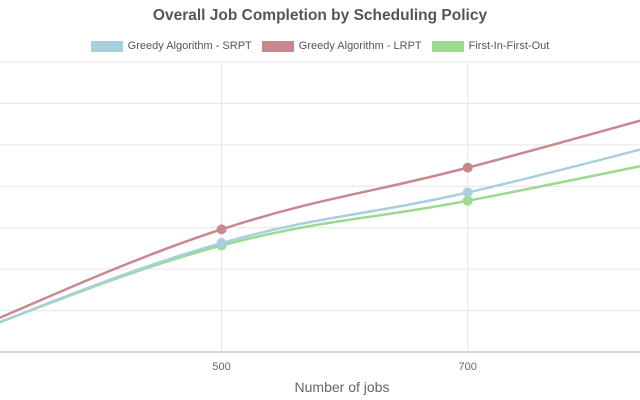  I want to click on legend-item-fifo: First-In-First-Out, so click(490, 46).